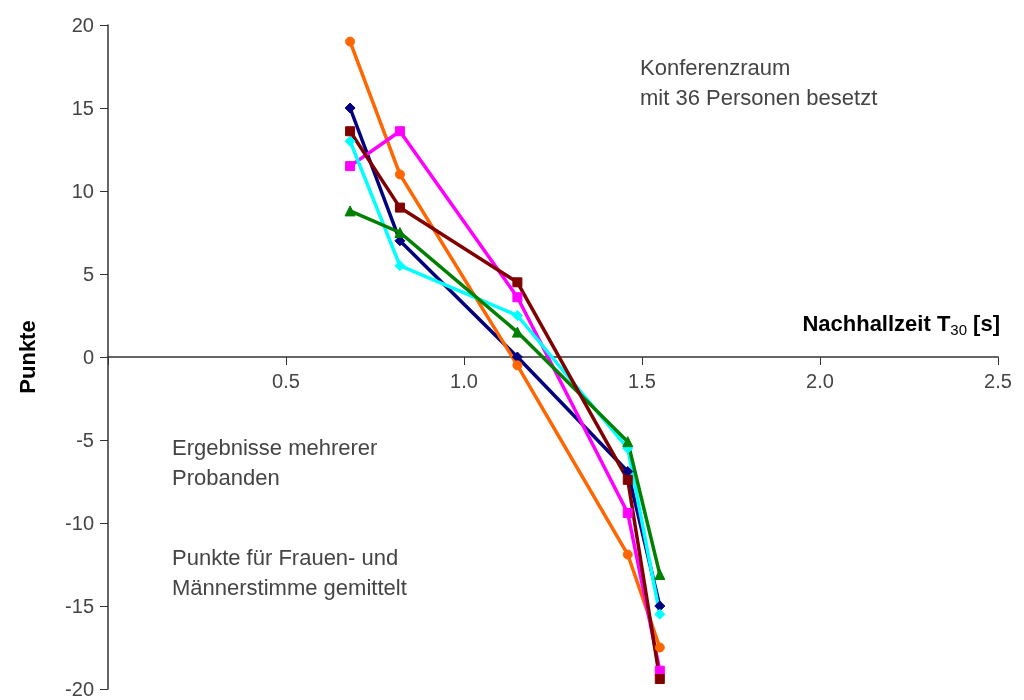 The height and width of the screenshot is (700, 1024). Describe the element at coordinates (275, 462) in the screenshot. I see `annotation: Ergebnisse mehrerer Probanden` at that location.